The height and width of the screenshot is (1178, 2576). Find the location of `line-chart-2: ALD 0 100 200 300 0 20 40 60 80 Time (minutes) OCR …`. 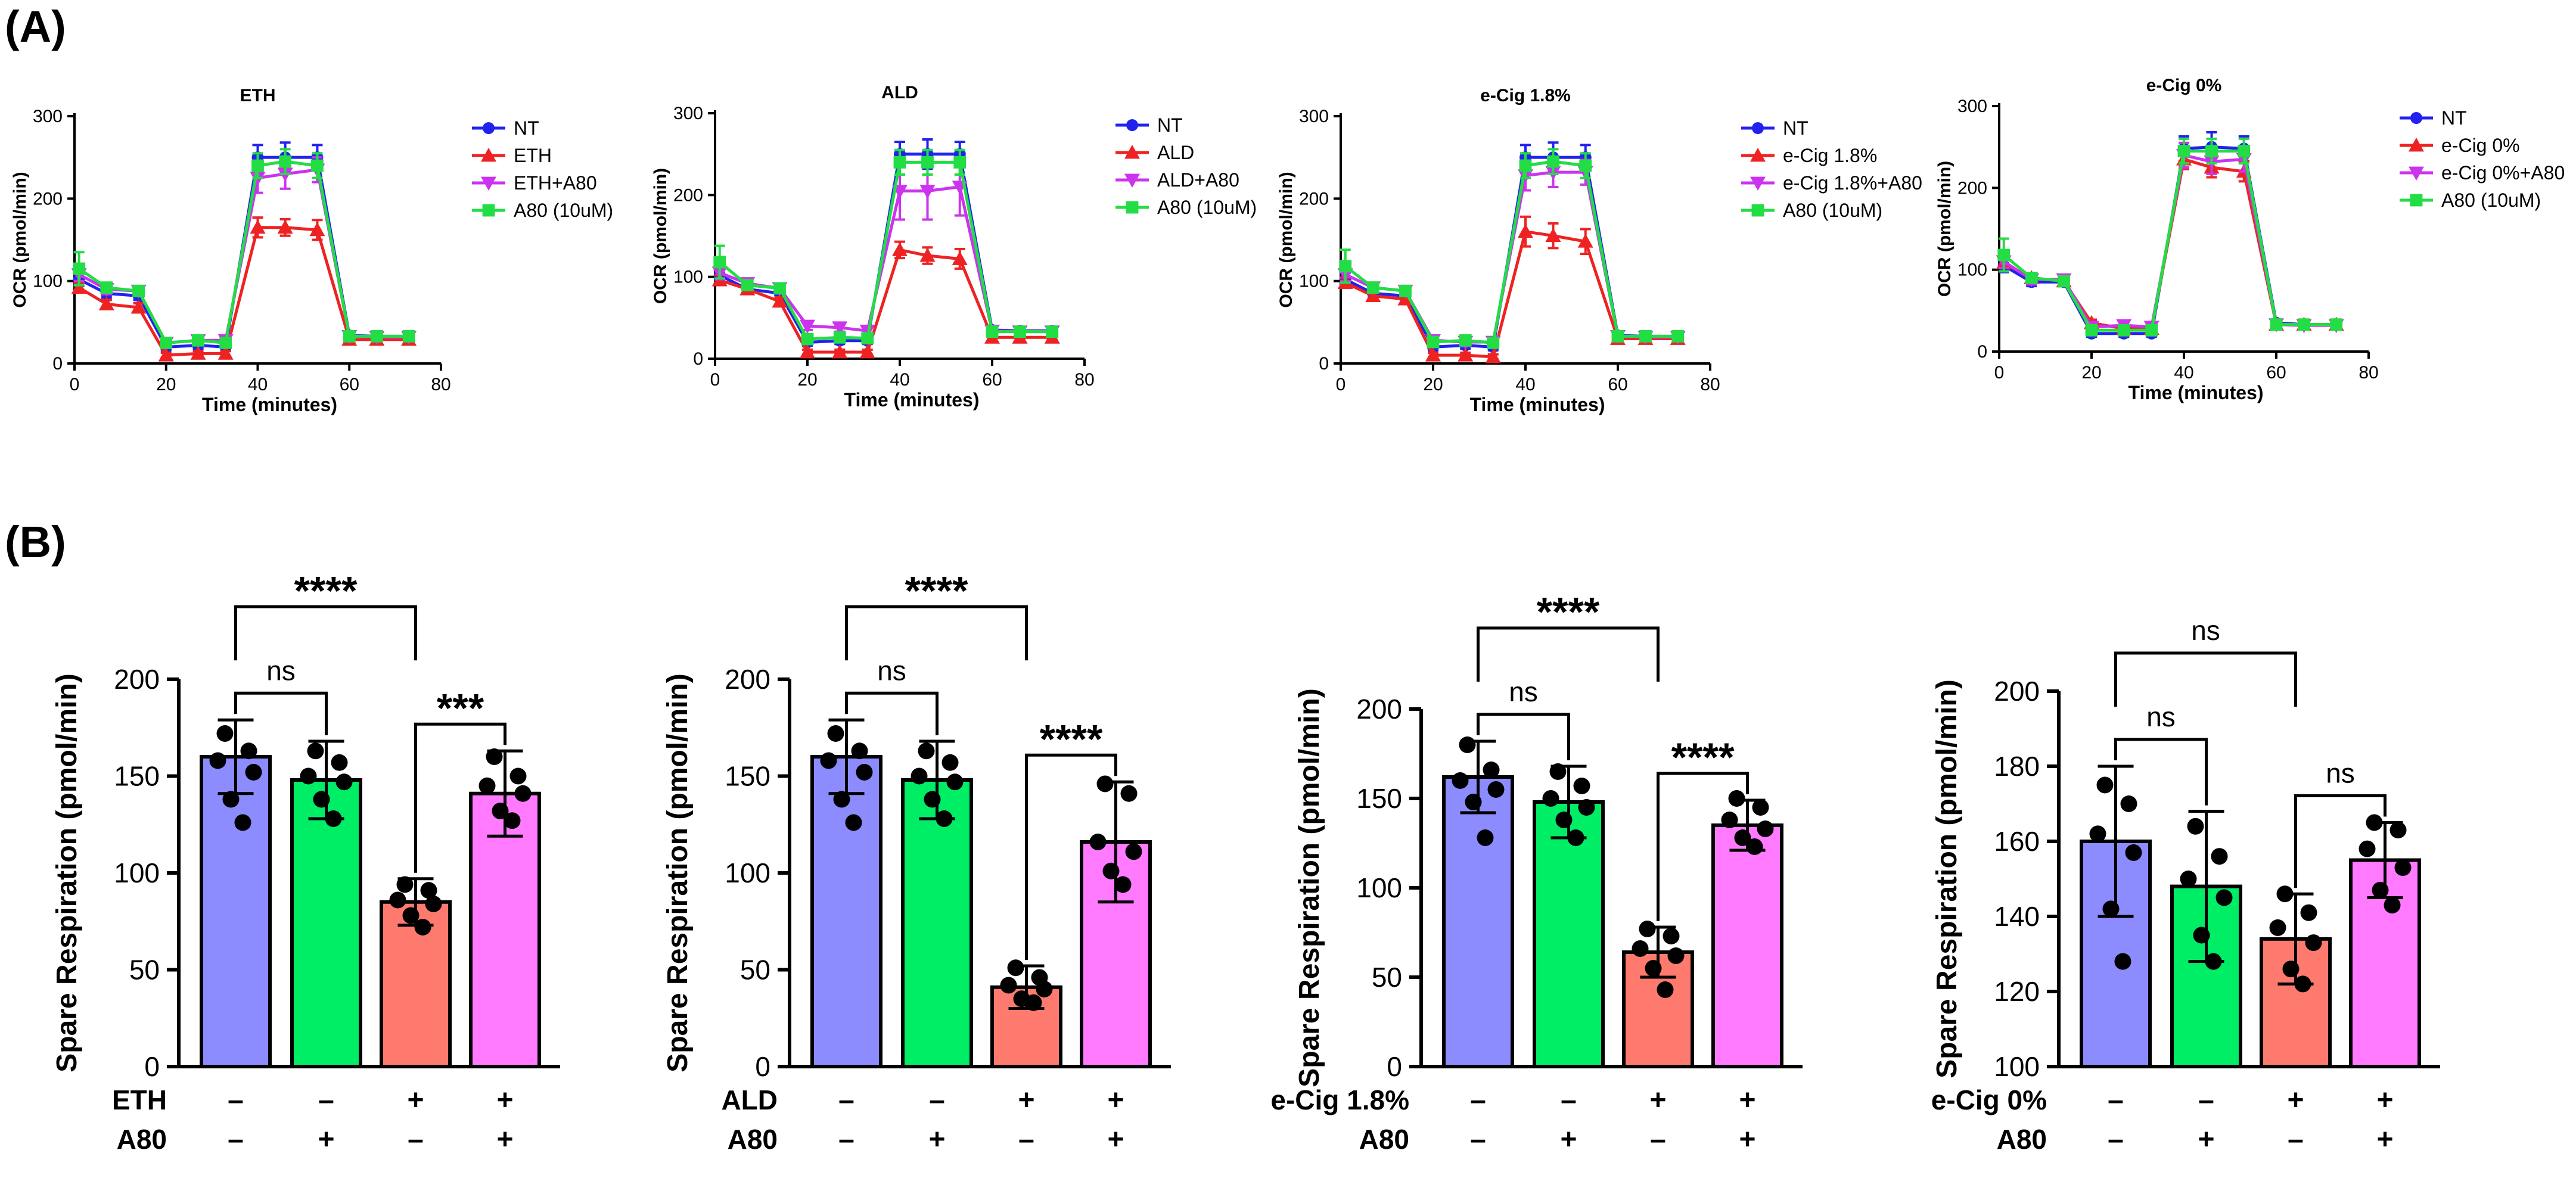

line-chart-2: ALD 0 100 200 300 0 20 40 60 80 Time (minutes) OCR … is located at coordinates (954, 247).